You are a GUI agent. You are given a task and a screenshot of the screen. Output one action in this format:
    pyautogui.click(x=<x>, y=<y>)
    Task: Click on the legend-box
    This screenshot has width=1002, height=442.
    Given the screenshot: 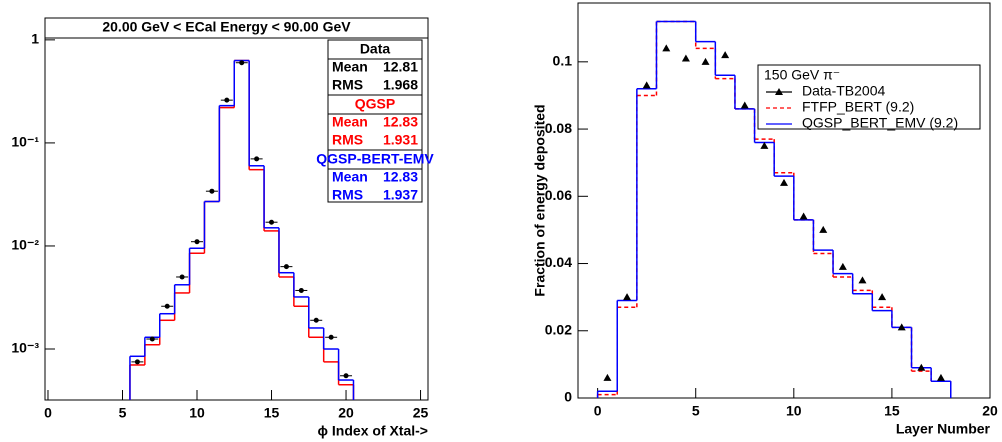 What is the action you would take?
    pyautogui.click(x=869, y=97)
    